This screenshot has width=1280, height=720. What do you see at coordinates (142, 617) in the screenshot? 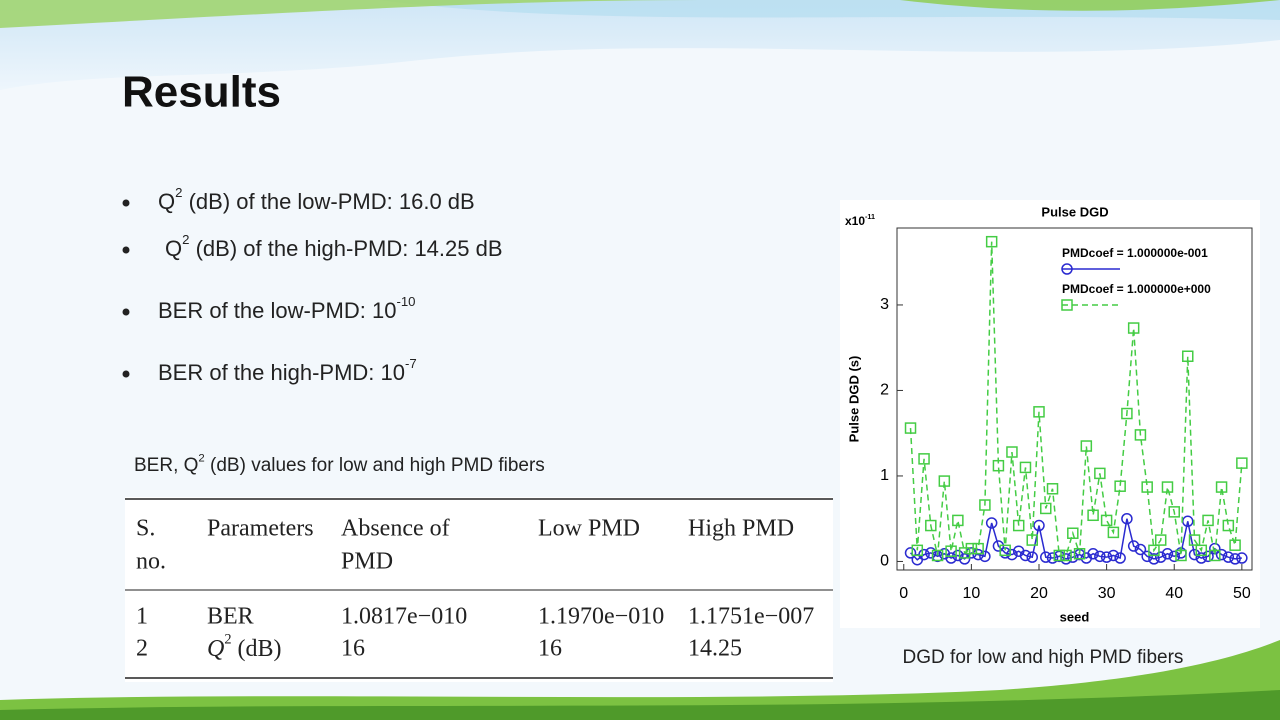
I see `table-cell: 1` at bounding box center [142, 617].